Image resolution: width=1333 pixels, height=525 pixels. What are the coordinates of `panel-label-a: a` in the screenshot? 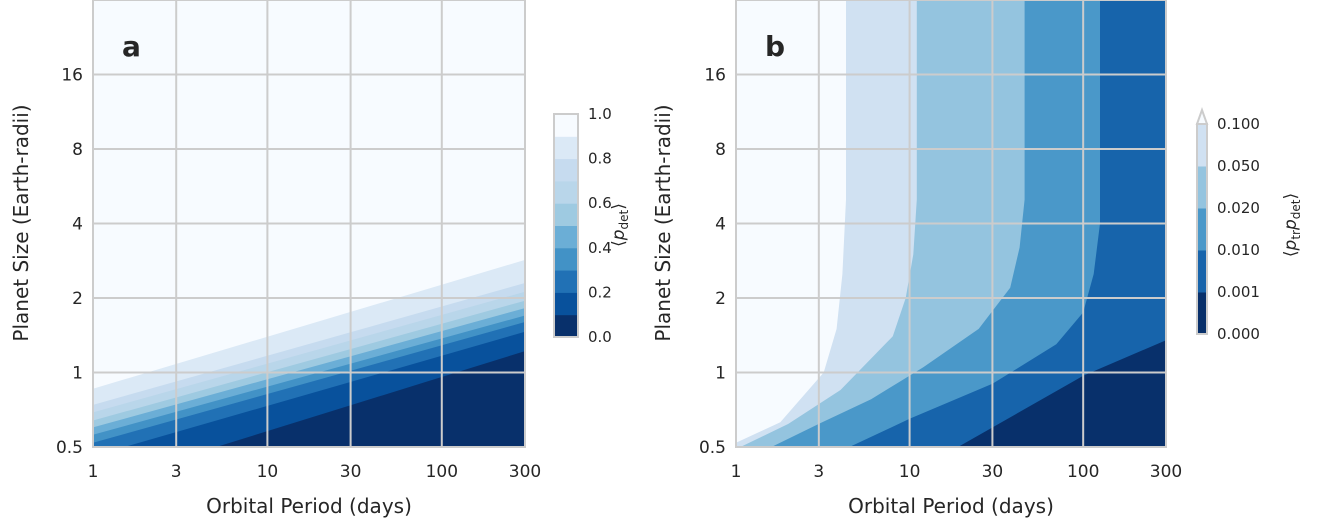 It's located at (131, 46).